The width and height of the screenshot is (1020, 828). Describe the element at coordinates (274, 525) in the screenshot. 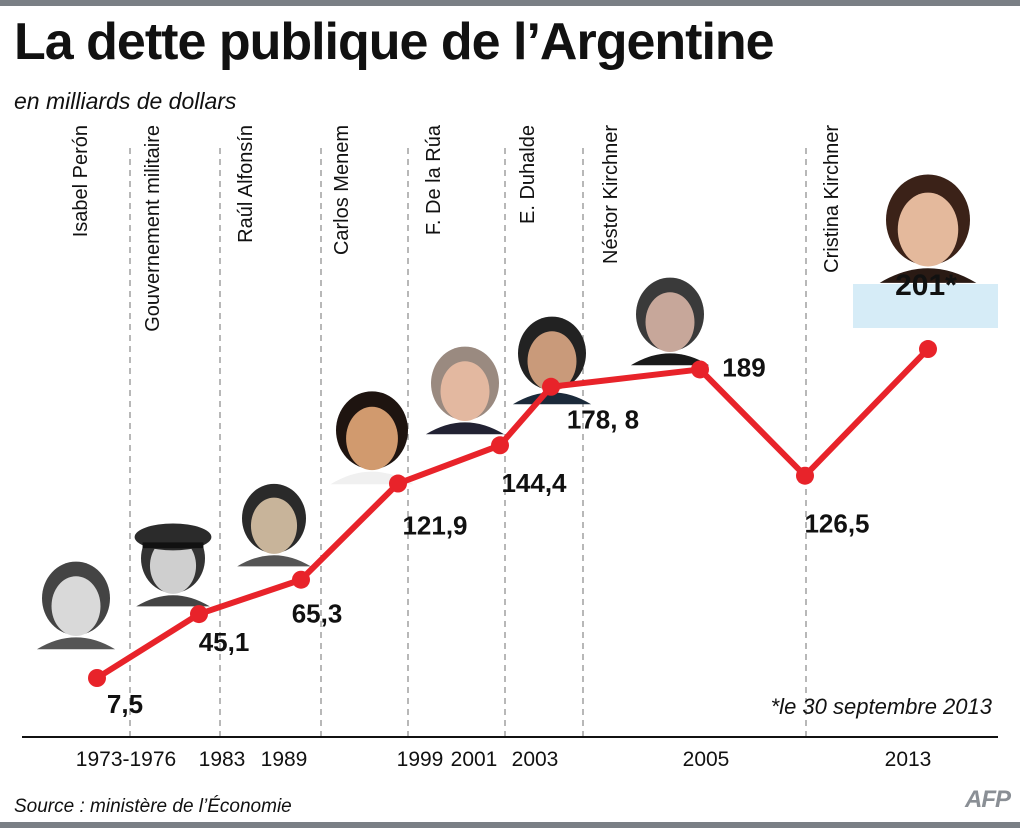

I see `raul-alfonsin-portrait-icon` at that location.